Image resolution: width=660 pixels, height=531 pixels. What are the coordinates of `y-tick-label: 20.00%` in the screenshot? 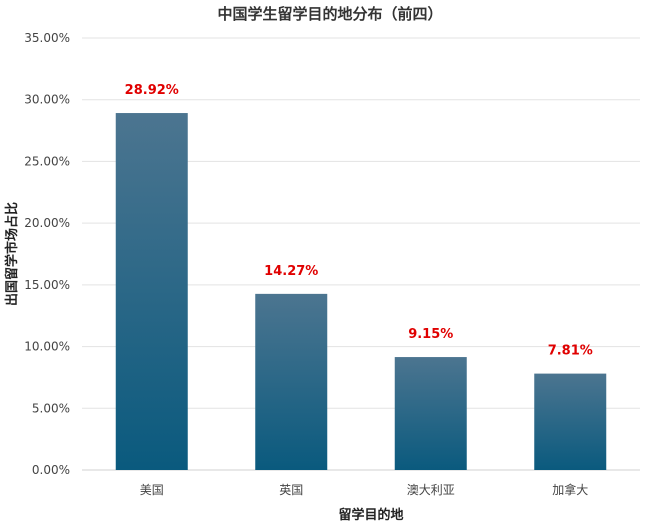 It's located at (47, 223).